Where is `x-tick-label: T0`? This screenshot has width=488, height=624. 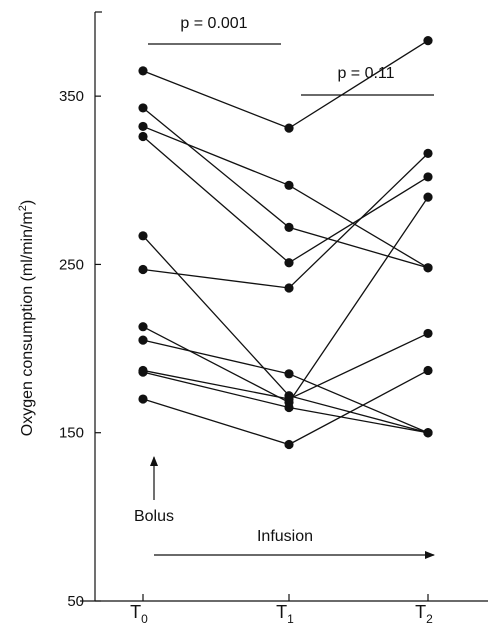
x-tick-label: T0 is located at coordinates (139, 613).